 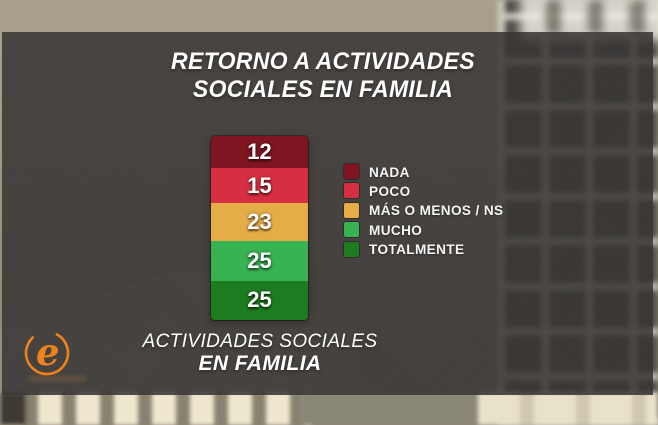 I want to click on legend-swatch-mas-o-menos, so click(x=351, y=210).